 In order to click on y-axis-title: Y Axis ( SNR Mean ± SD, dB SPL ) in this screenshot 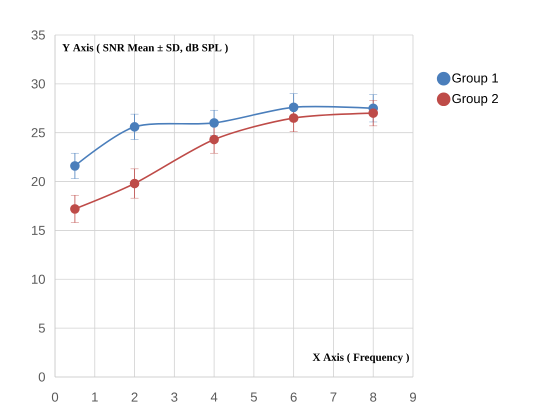, I will do `click(145, 49)`.